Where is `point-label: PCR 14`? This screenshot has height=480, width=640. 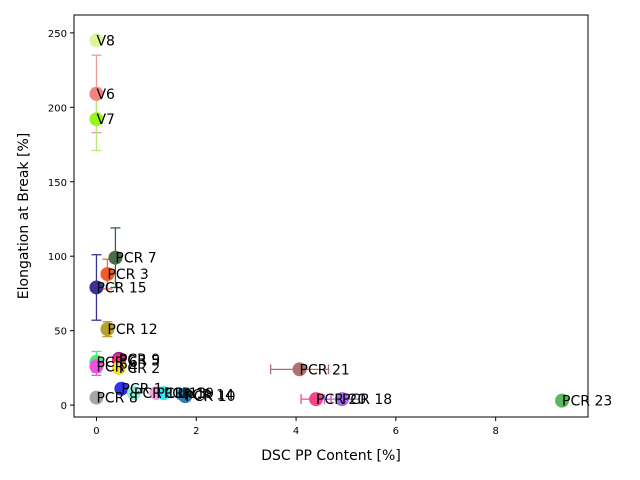 point-label: PCR 14 is located at coordinates (209, 396).